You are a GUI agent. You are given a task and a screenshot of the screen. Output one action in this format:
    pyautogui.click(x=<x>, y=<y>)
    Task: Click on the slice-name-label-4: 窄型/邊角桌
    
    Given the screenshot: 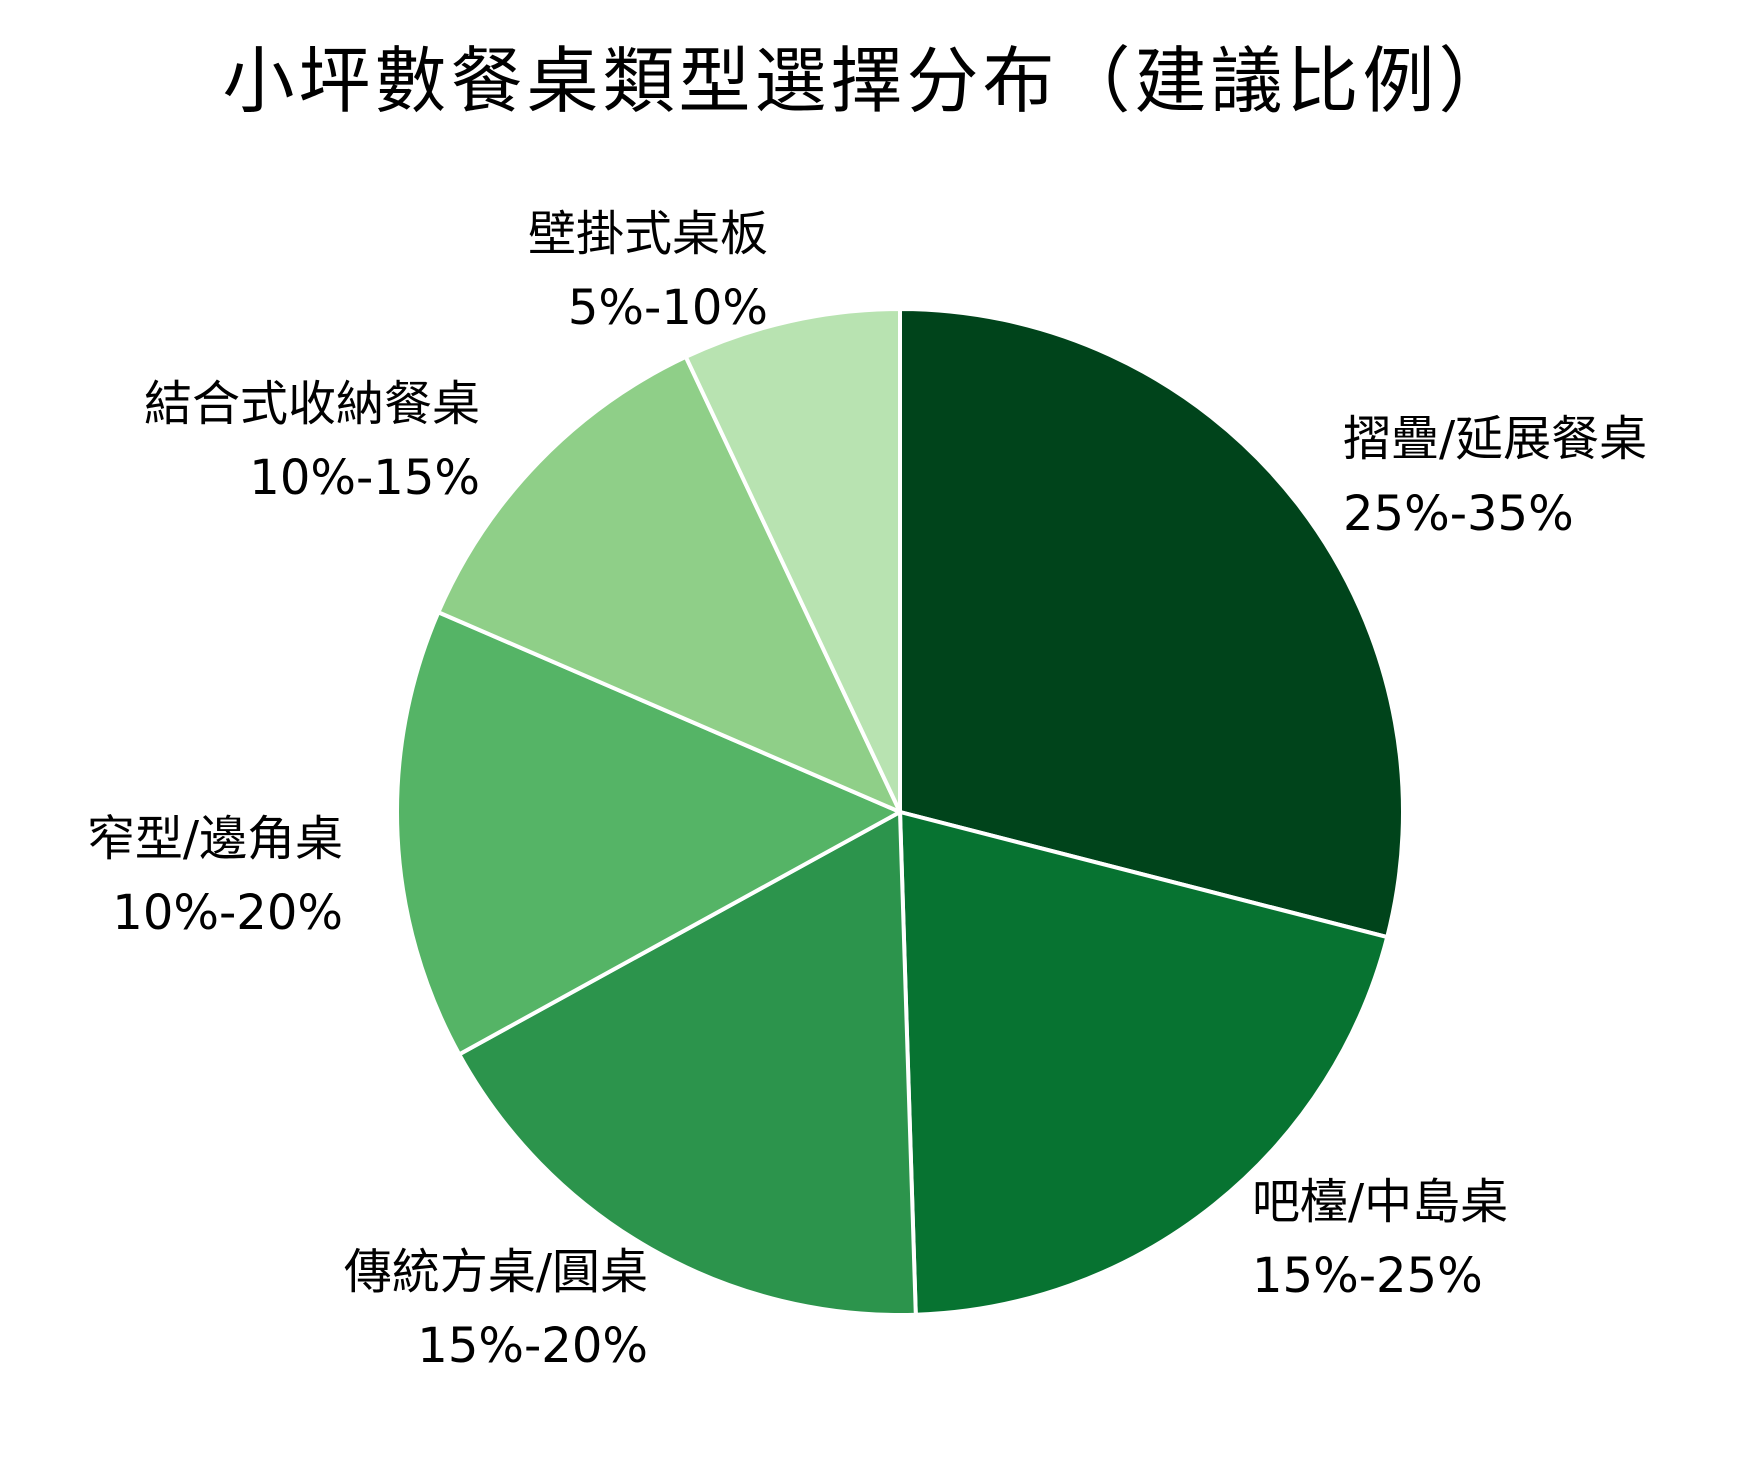 What is the action you would take?
    pyautogui.click(x=215, y=839)
    